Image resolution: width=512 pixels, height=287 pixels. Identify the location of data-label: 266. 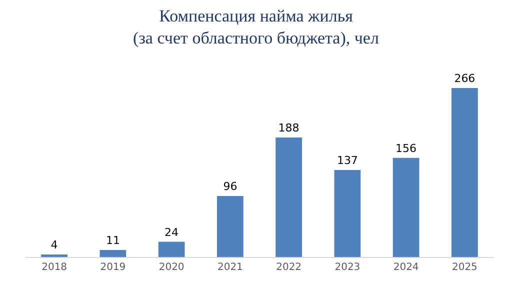
(465, 78).